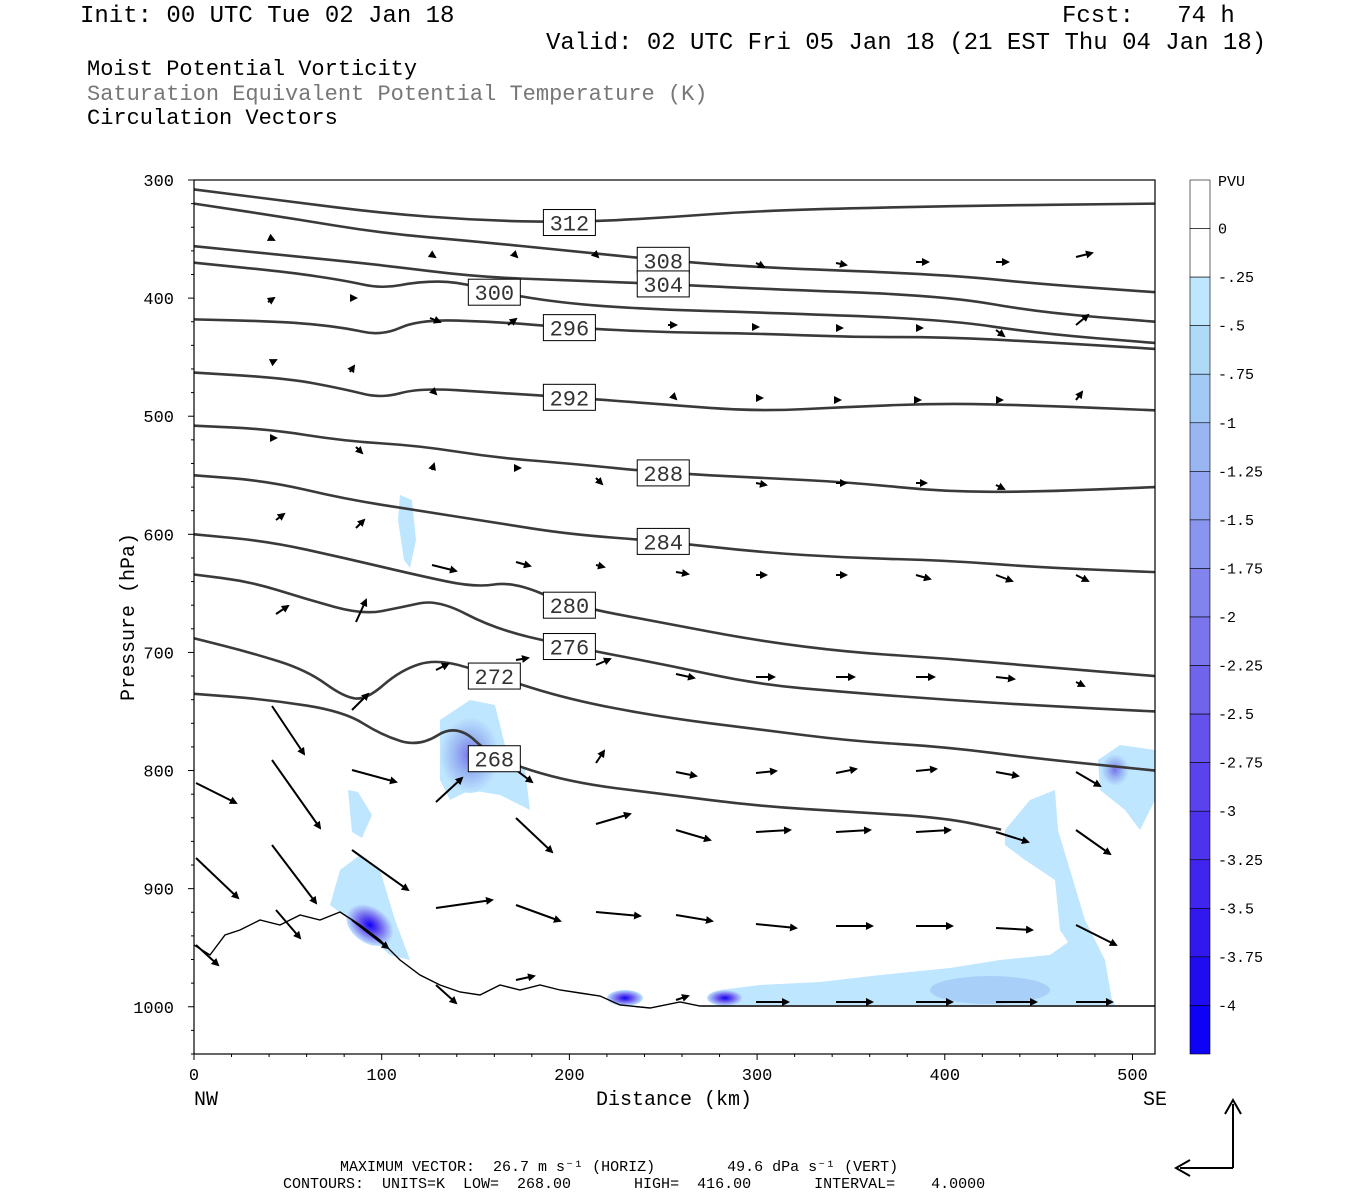 The height and width of the screenshot is (1200, 1350). Describe the element at coordinates (1236, 278) in the screenshot. I see `colorbar-label: -.25` at that location.